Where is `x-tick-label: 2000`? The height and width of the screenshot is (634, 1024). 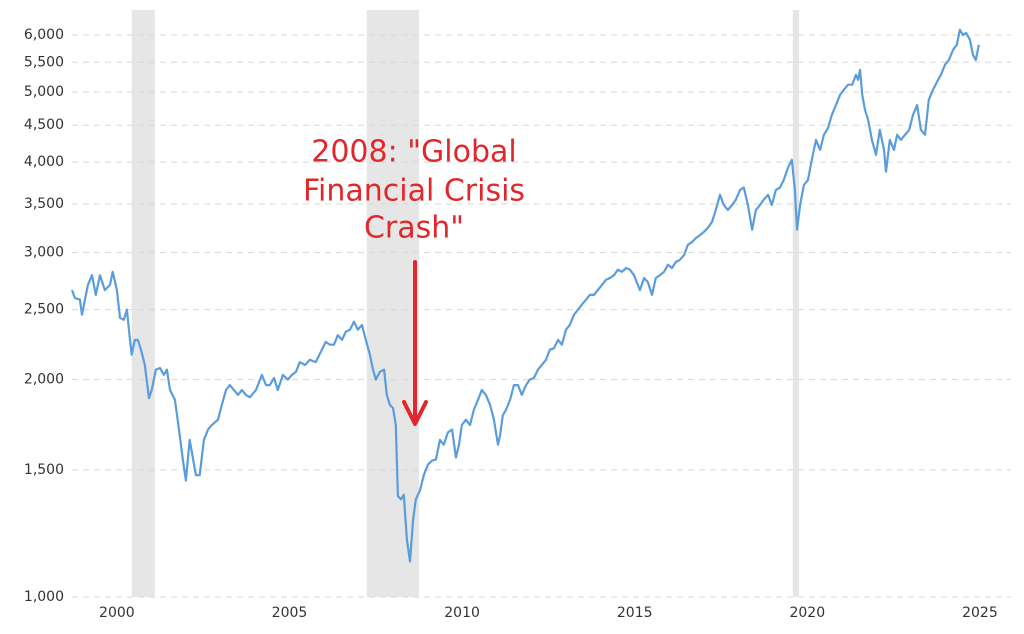
x-tick-label: 2000 is located at coordinates (117, 613).